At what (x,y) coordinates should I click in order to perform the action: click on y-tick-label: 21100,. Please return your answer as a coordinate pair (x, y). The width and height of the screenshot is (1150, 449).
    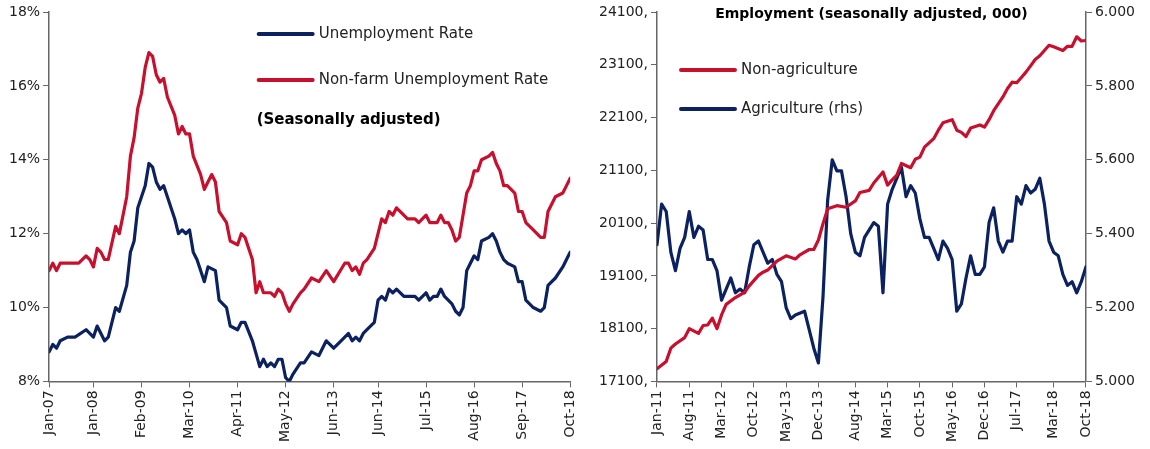
    Looking at the image, I should click on (623, 168).